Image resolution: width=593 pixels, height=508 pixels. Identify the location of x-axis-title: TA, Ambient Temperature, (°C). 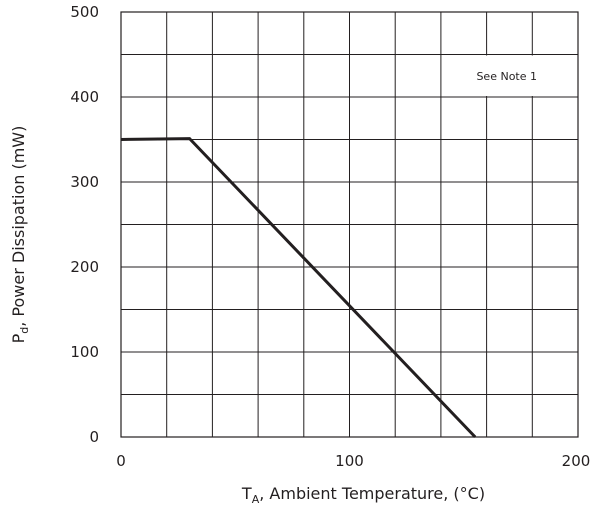
(363, 495).